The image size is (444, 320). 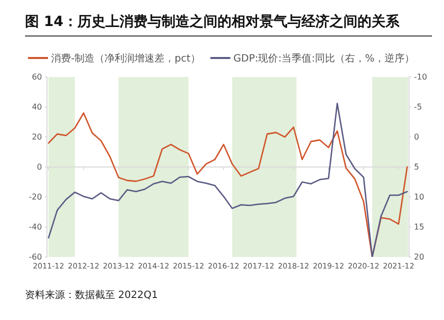 I want to click on chart-title: 图 14：历史上消费与制造之间的相对景气与经济之间的关系, so click(x=212, y=21).